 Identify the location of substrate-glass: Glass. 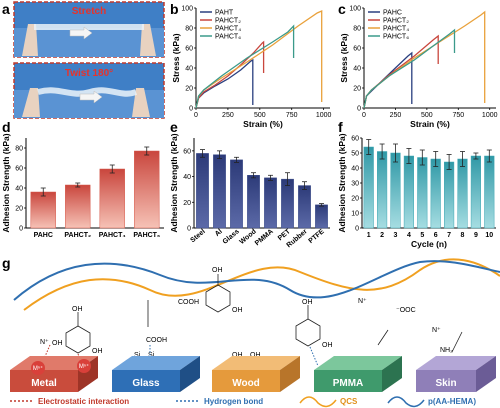
(156, 374).